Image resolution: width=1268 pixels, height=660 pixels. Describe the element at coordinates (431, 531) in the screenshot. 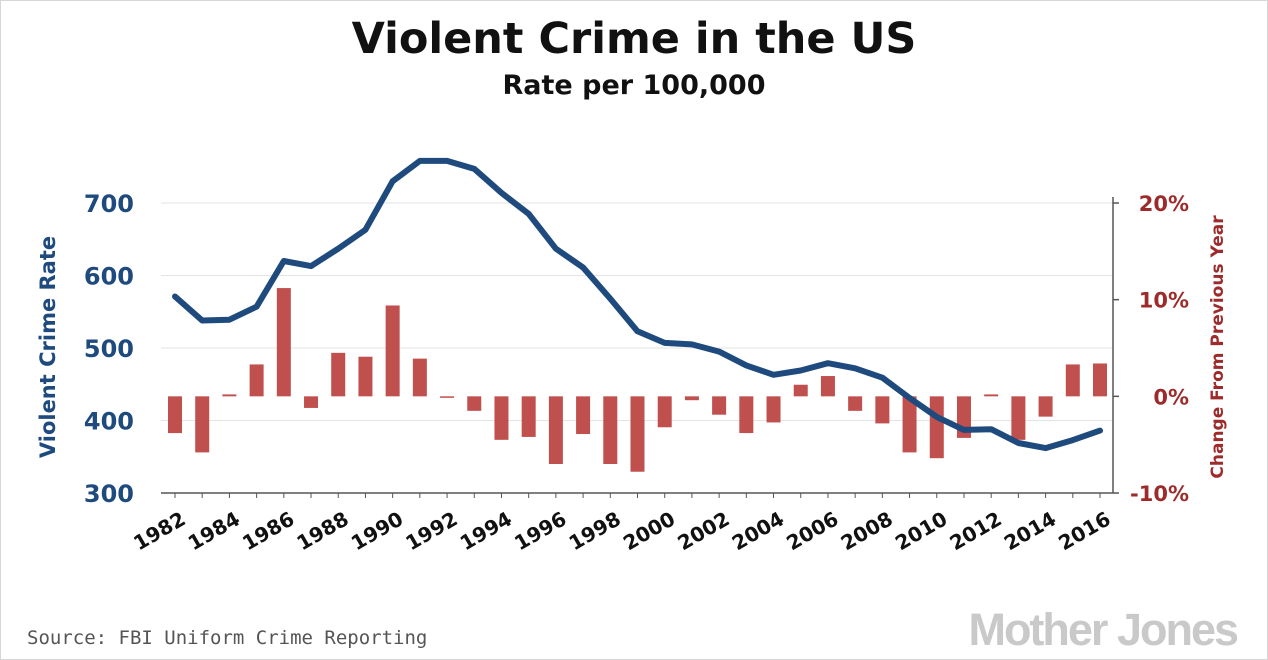

I see `x-axis-tick-label: 1992` at that location.